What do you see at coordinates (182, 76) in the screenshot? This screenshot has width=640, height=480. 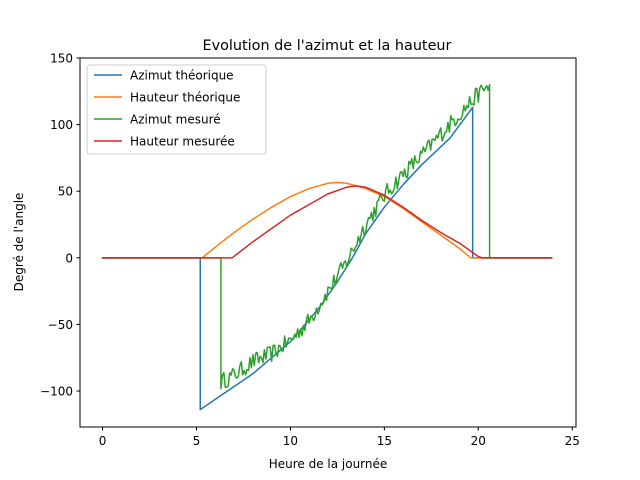 I see `legend-label: Azimut théorique` at bounding box center [182, 76].